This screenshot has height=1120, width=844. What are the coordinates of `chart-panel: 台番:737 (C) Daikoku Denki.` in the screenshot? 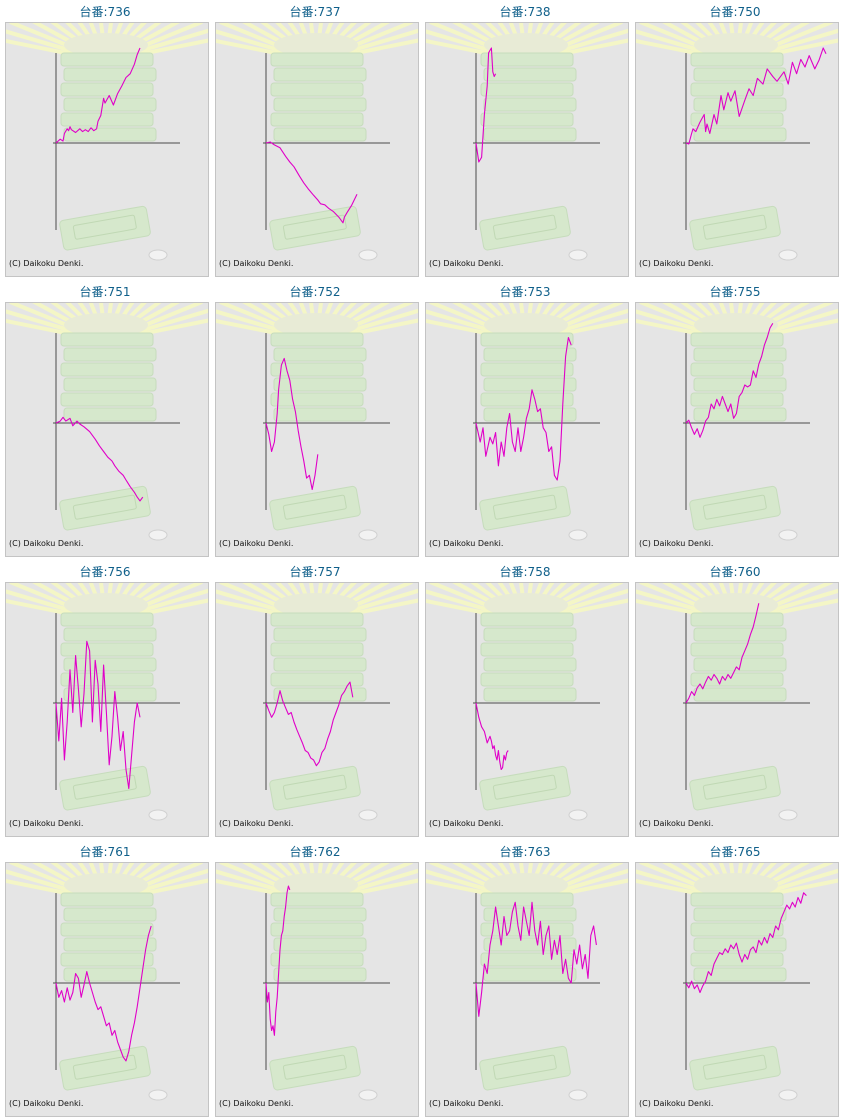 It's located at (315, 140).